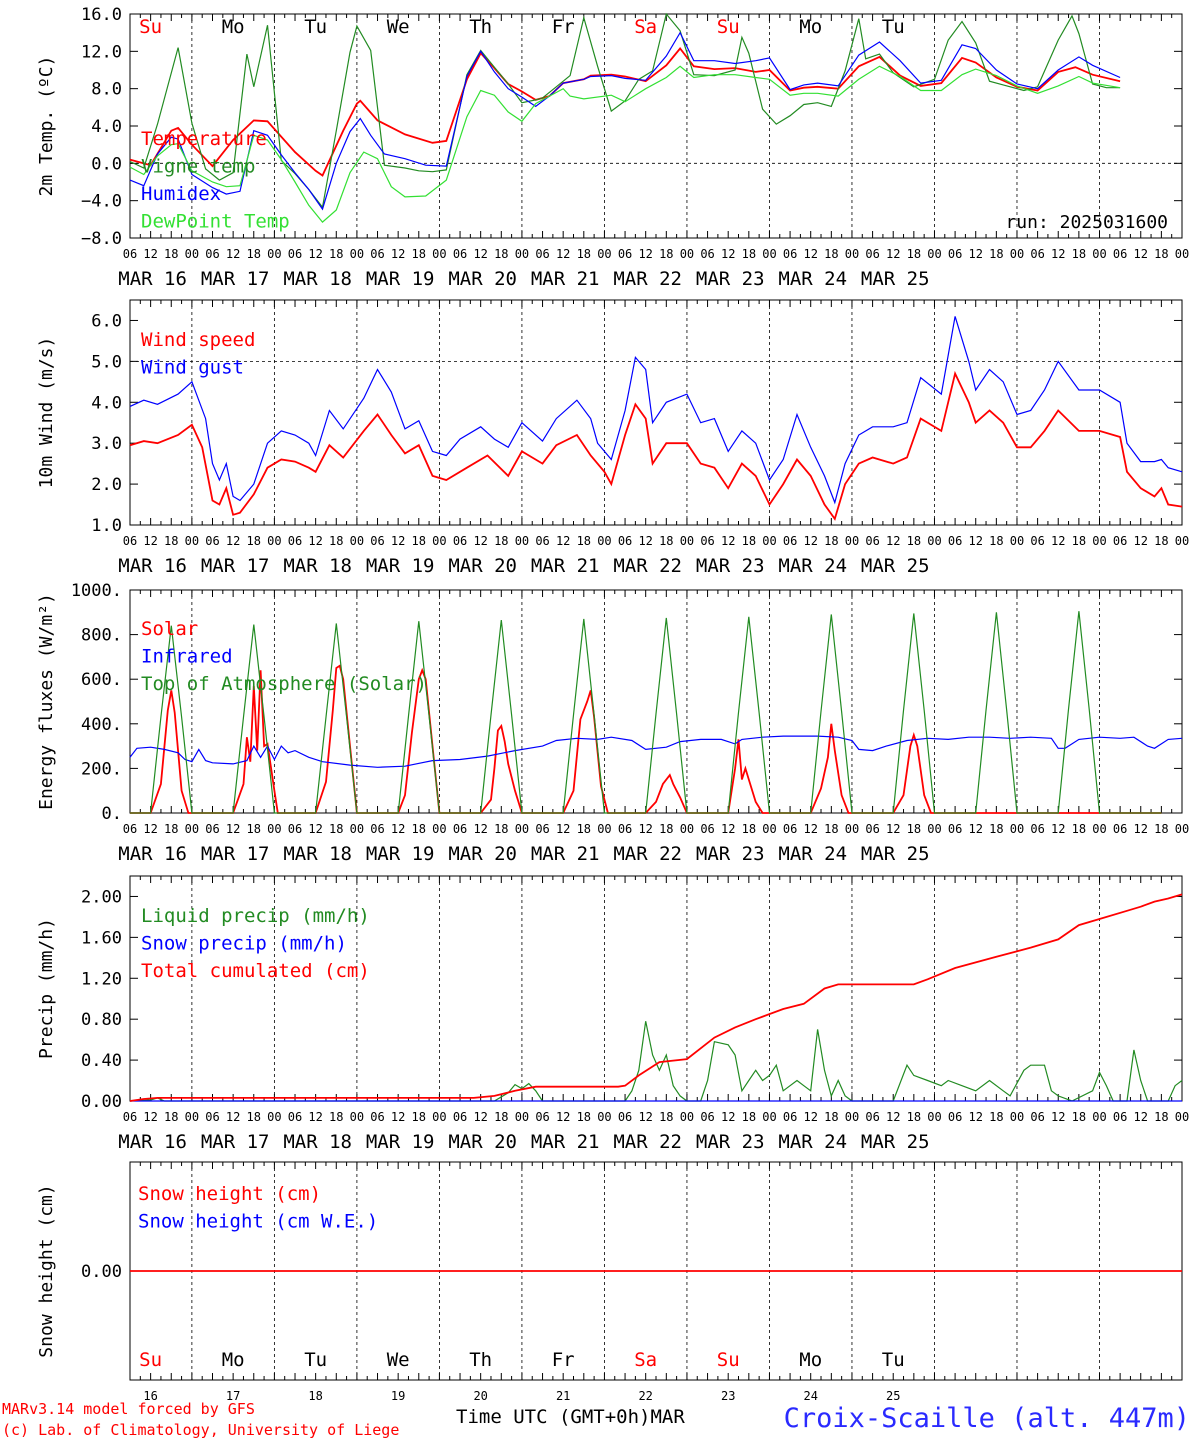 This screenshot has width=1194, height=1440. What do you see at coordinates (810, 27) in the screenshot?
I see `weekday-label: Mo` at bounding box center [810, 27].